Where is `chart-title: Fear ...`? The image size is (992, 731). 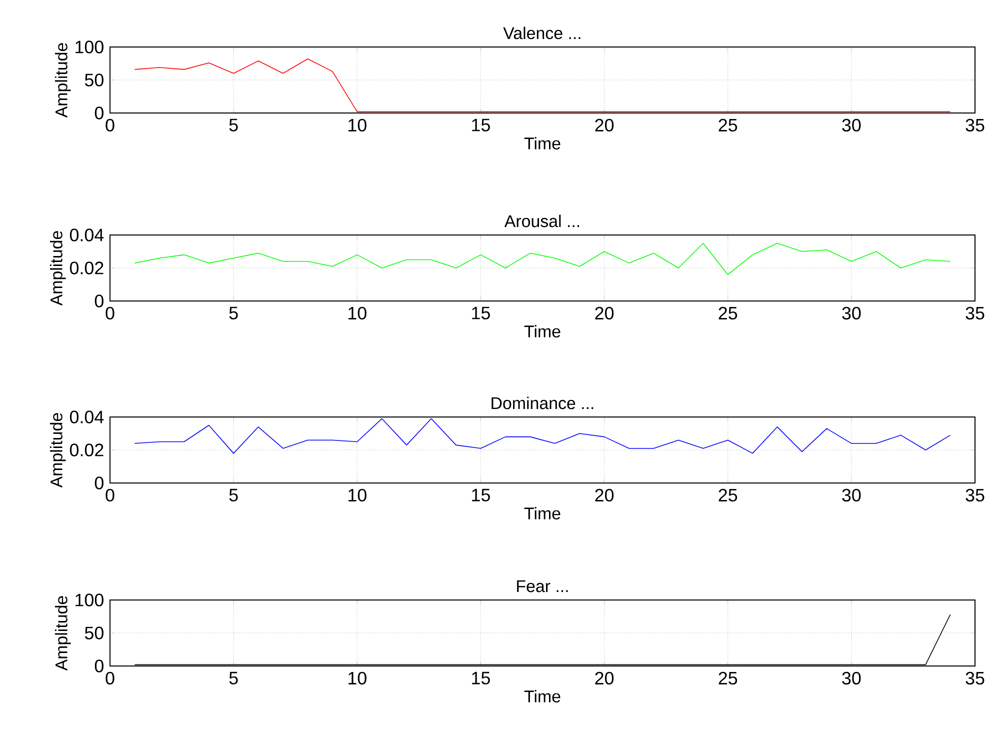
chart-title: Fear ... is located at coordinates (542, 586).